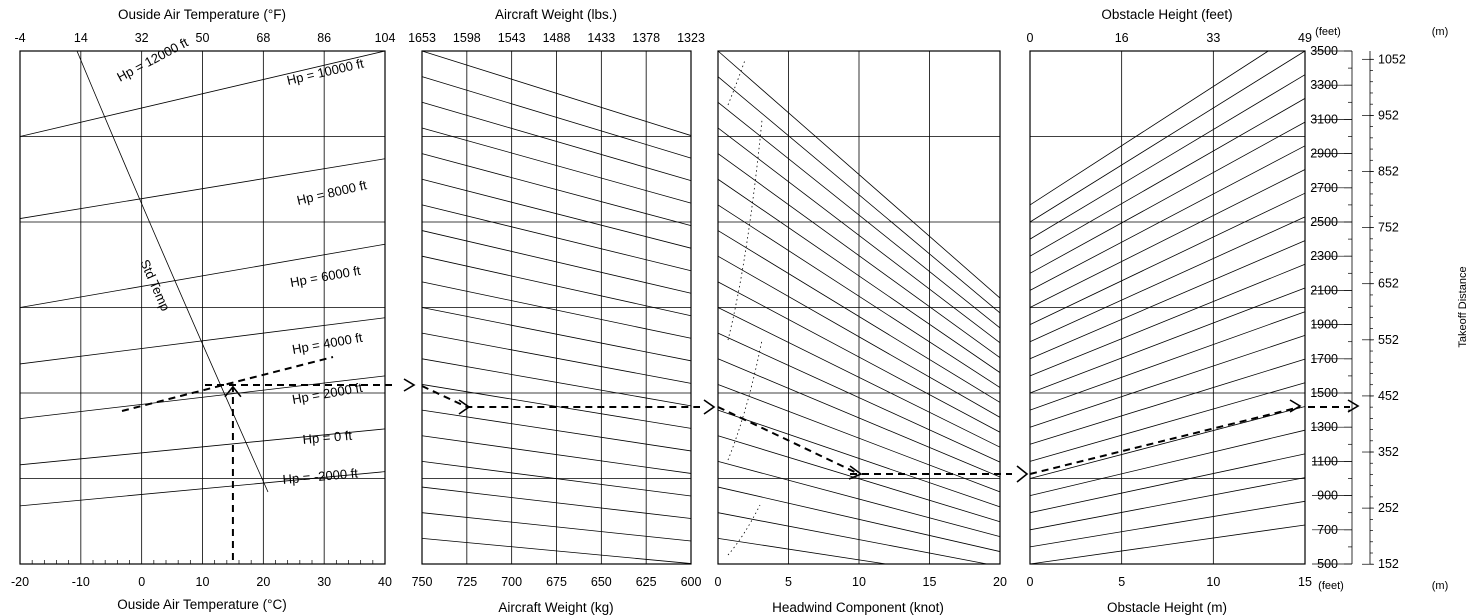  What do you see at coordinates (1327, 496) in the screenshot?
I see `feet-scale-label: 900` at bounding box center [1327, 496].